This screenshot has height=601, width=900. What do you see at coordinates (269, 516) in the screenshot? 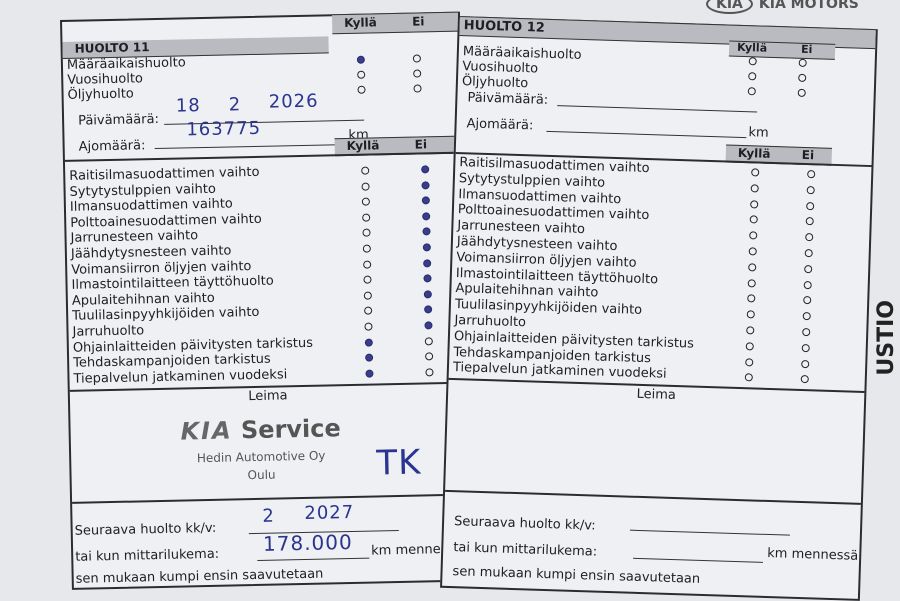
I see `next-month: 2` at bounding box center [269, 516].